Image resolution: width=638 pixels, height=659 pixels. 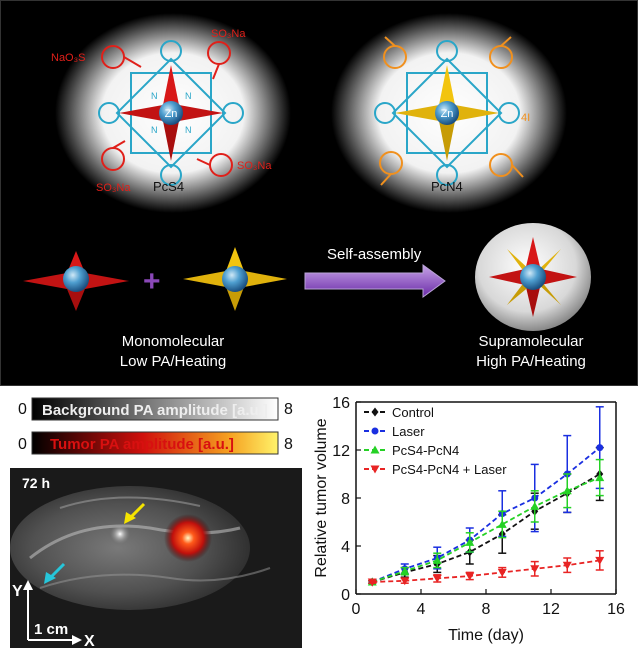 What do you see at coordinates (425, 450) in the screenshot?
I see `legend-label: PcS4-PcN4` at bounding box center [425, 450].